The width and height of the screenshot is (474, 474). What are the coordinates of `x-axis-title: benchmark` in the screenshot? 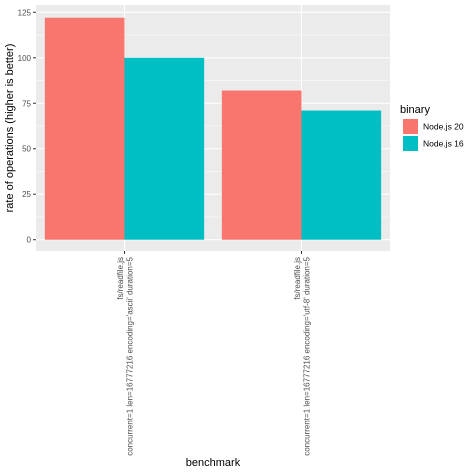 It's located at (213, 463).